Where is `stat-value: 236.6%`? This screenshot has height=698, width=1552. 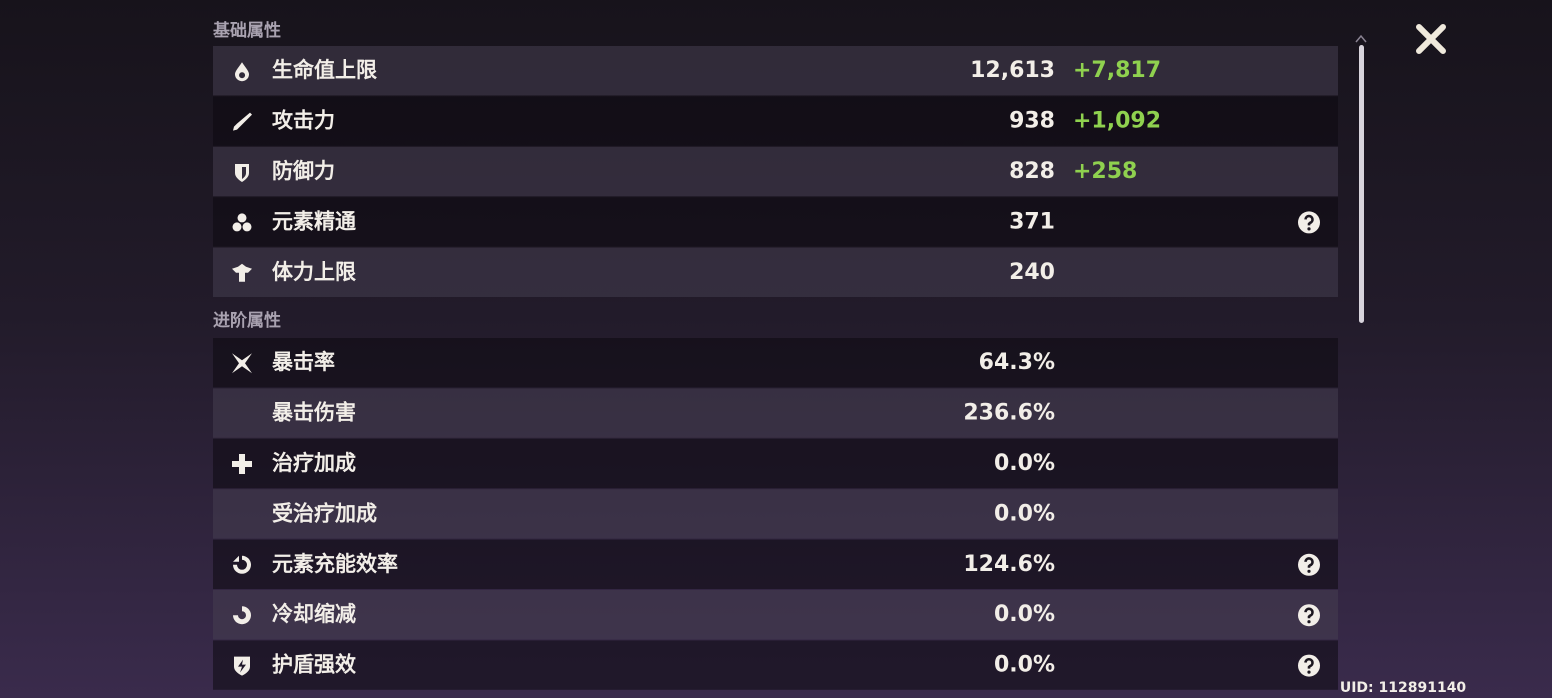 stat-value: 236.6% is located at coordinates (1009, 413).